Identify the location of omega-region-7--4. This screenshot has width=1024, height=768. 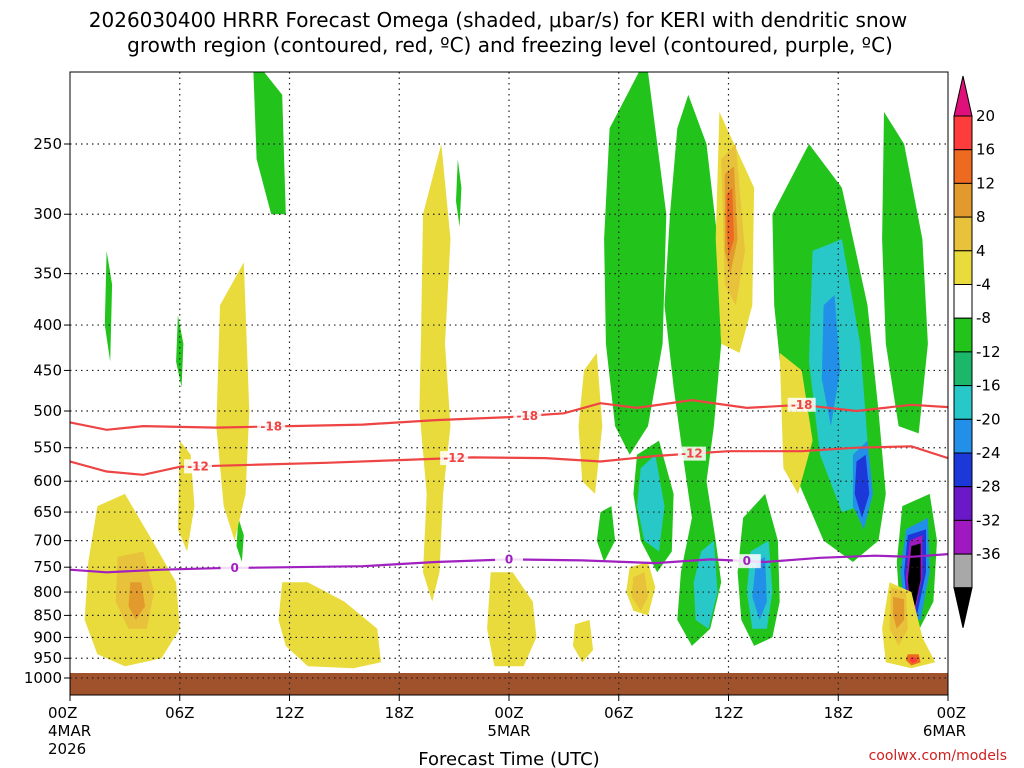
(269, 143).